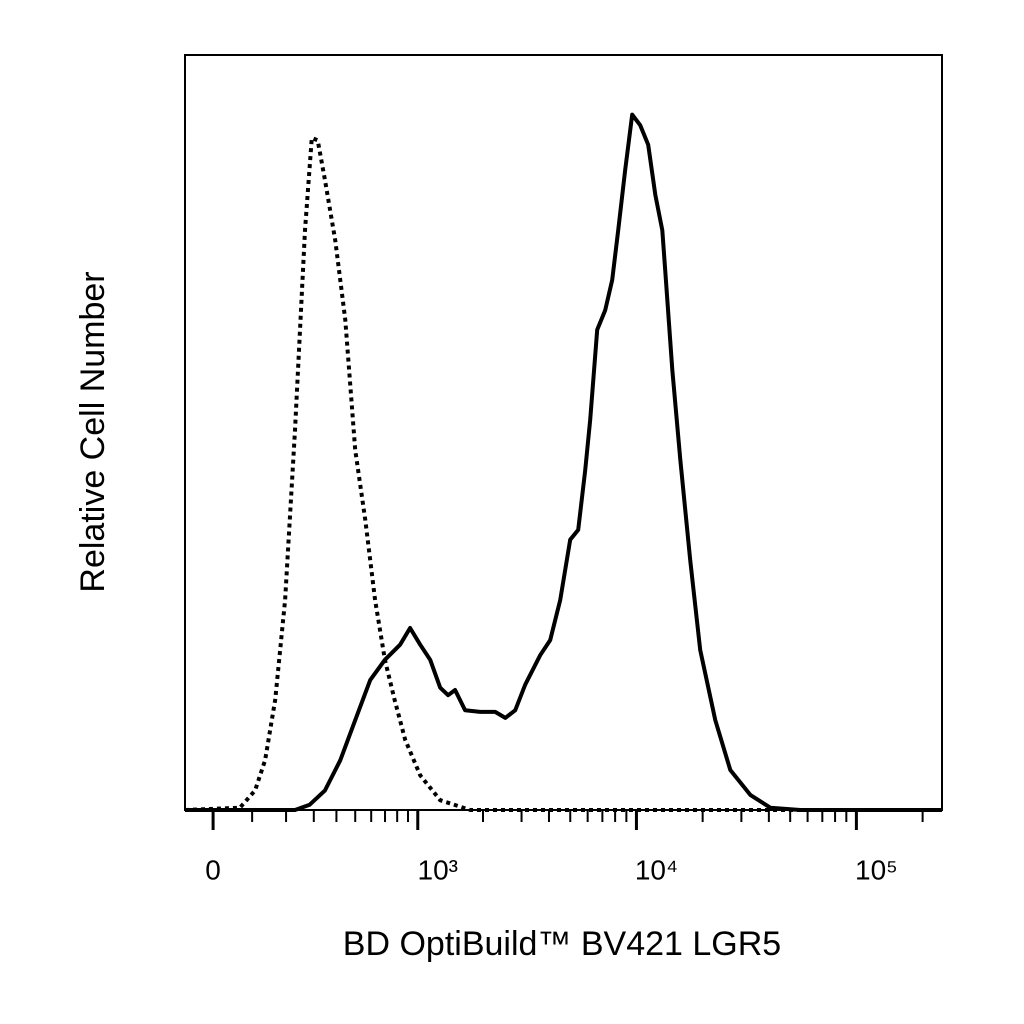 This screenshot has width=1024, height=1024. Describe the element at coordinates (93, 431) in the screenshot. I see `y-axis-label: Relative Cell Number` at that location.